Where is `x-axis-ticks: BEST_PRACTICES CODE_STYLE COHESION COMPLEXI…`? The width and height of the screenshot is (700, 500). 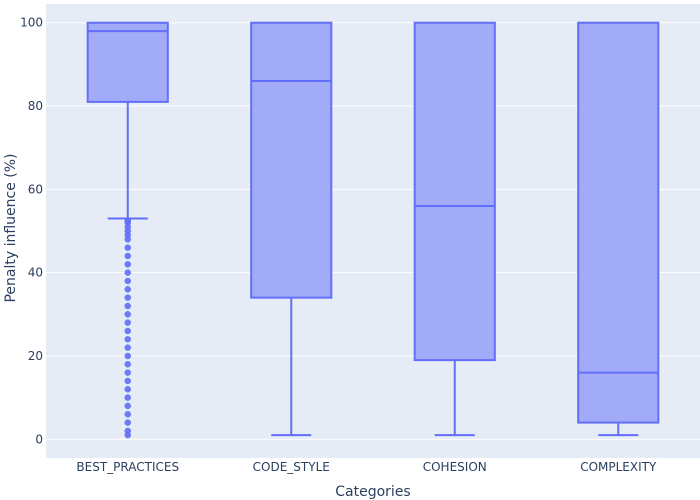 x-axis-ticks: BEST_PRACTICES CODE_STYLE COHESION COMPLEXI… is located at coordinates (366, 467).